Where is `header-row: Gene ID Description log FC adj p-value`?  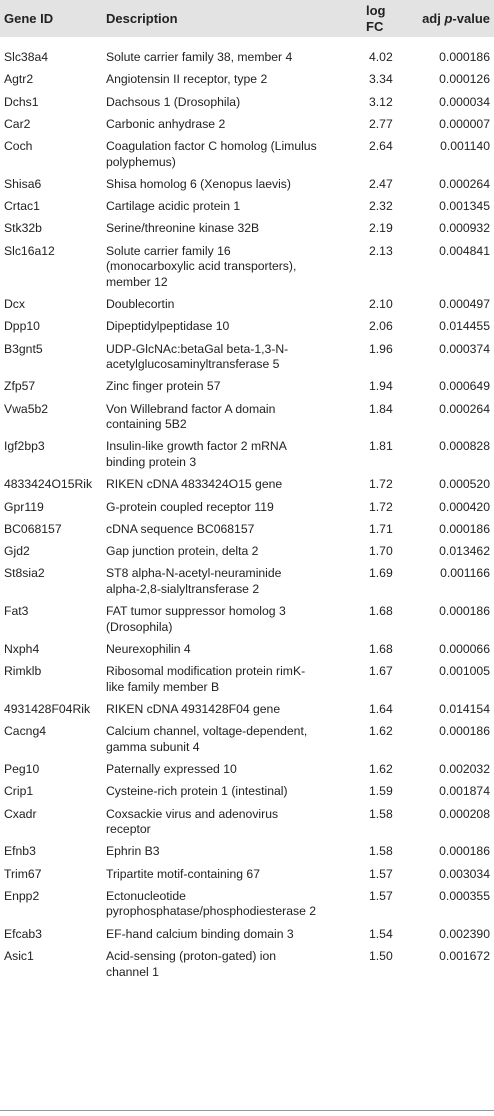 header-row: Gene ID Description log FC adj p-value is located at coordinates (247, 18).